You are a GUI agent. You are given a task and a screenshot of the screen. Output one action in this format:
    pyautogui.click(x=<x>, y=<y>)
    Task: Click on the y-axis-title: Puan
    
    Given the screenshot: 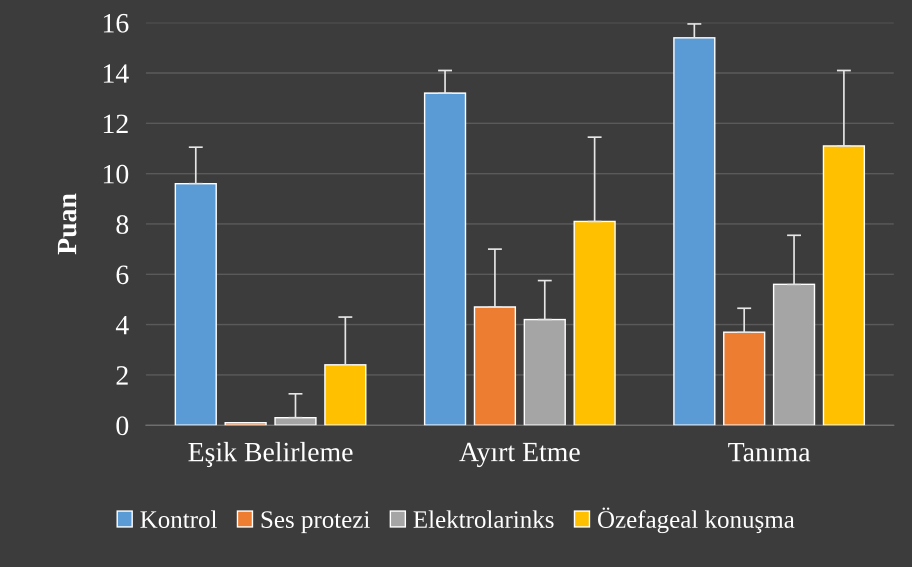 What is the action you would take?
    pyautogui.click(x=67, y=224)
    